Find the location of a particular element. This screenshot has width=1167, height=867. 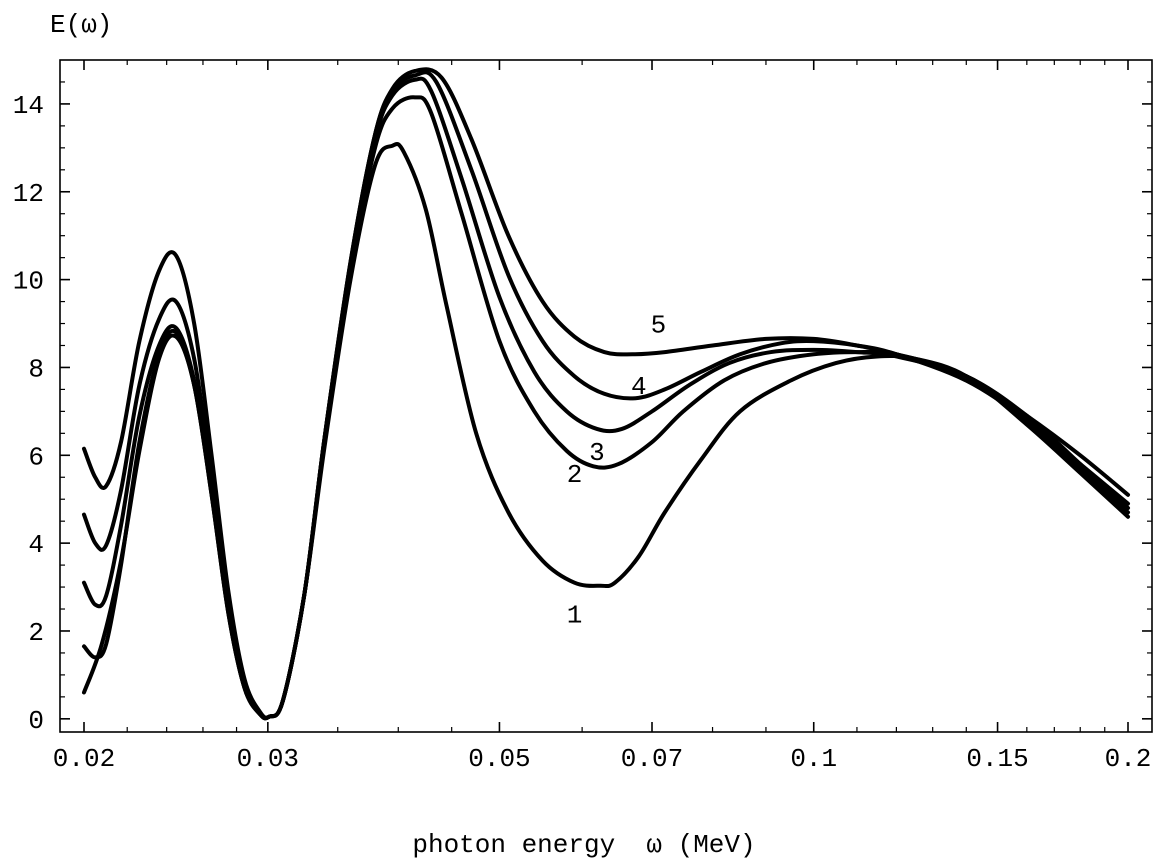

x-tick-label: 0.03 is located at coordinates (268, 759).